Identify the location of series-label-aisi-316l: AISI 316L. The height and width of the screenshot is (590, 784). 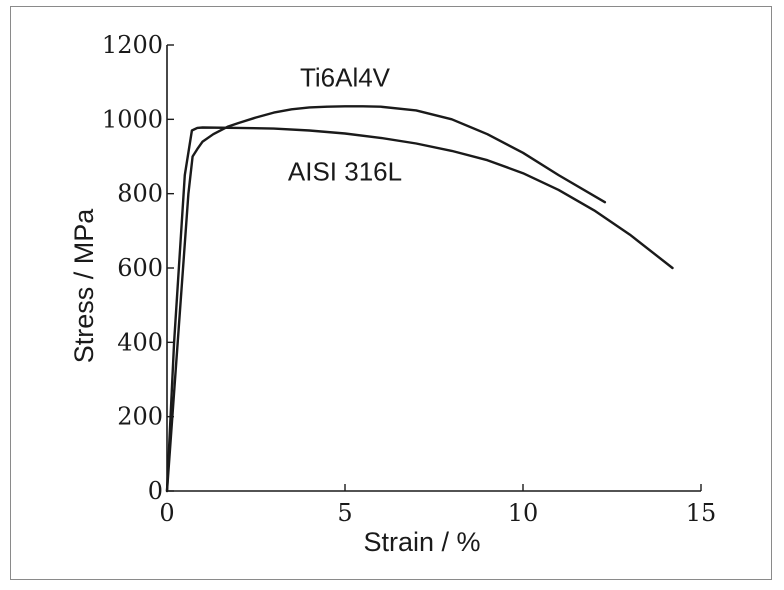
(345, 172).